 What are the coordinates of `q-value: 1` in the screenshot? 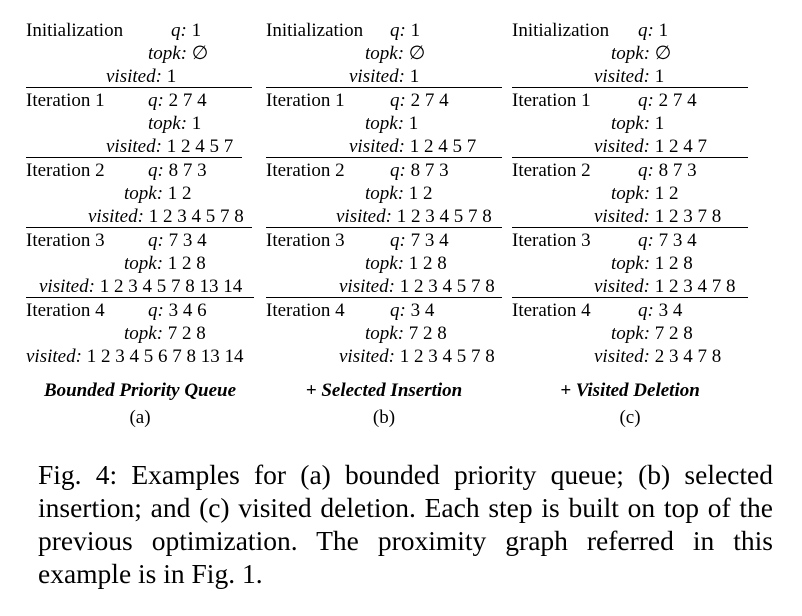 It's located at (196, 30).